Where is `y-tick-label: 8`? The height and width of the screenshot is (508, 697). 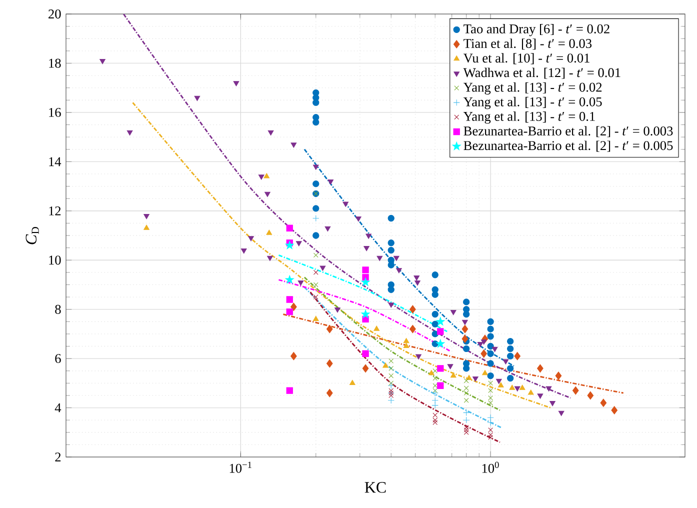
y-tick-label: 8 is located at coordinates (58, 309).